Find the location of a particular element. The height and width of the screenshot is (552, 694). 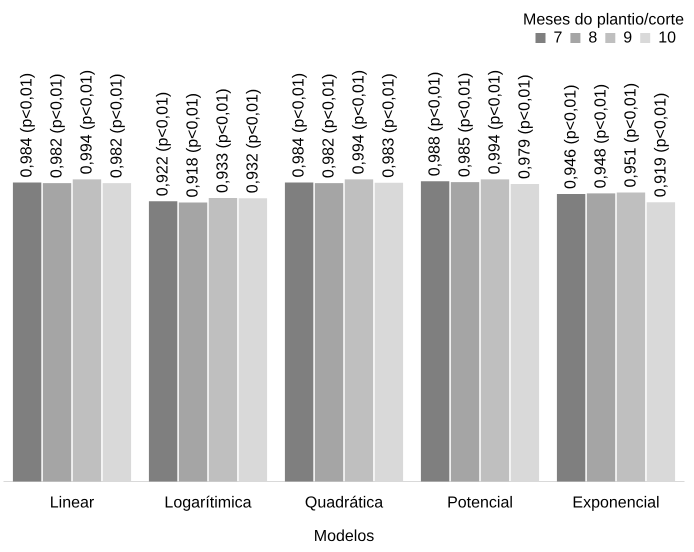

legend-label: 9 is located at coordinates (627, 37).